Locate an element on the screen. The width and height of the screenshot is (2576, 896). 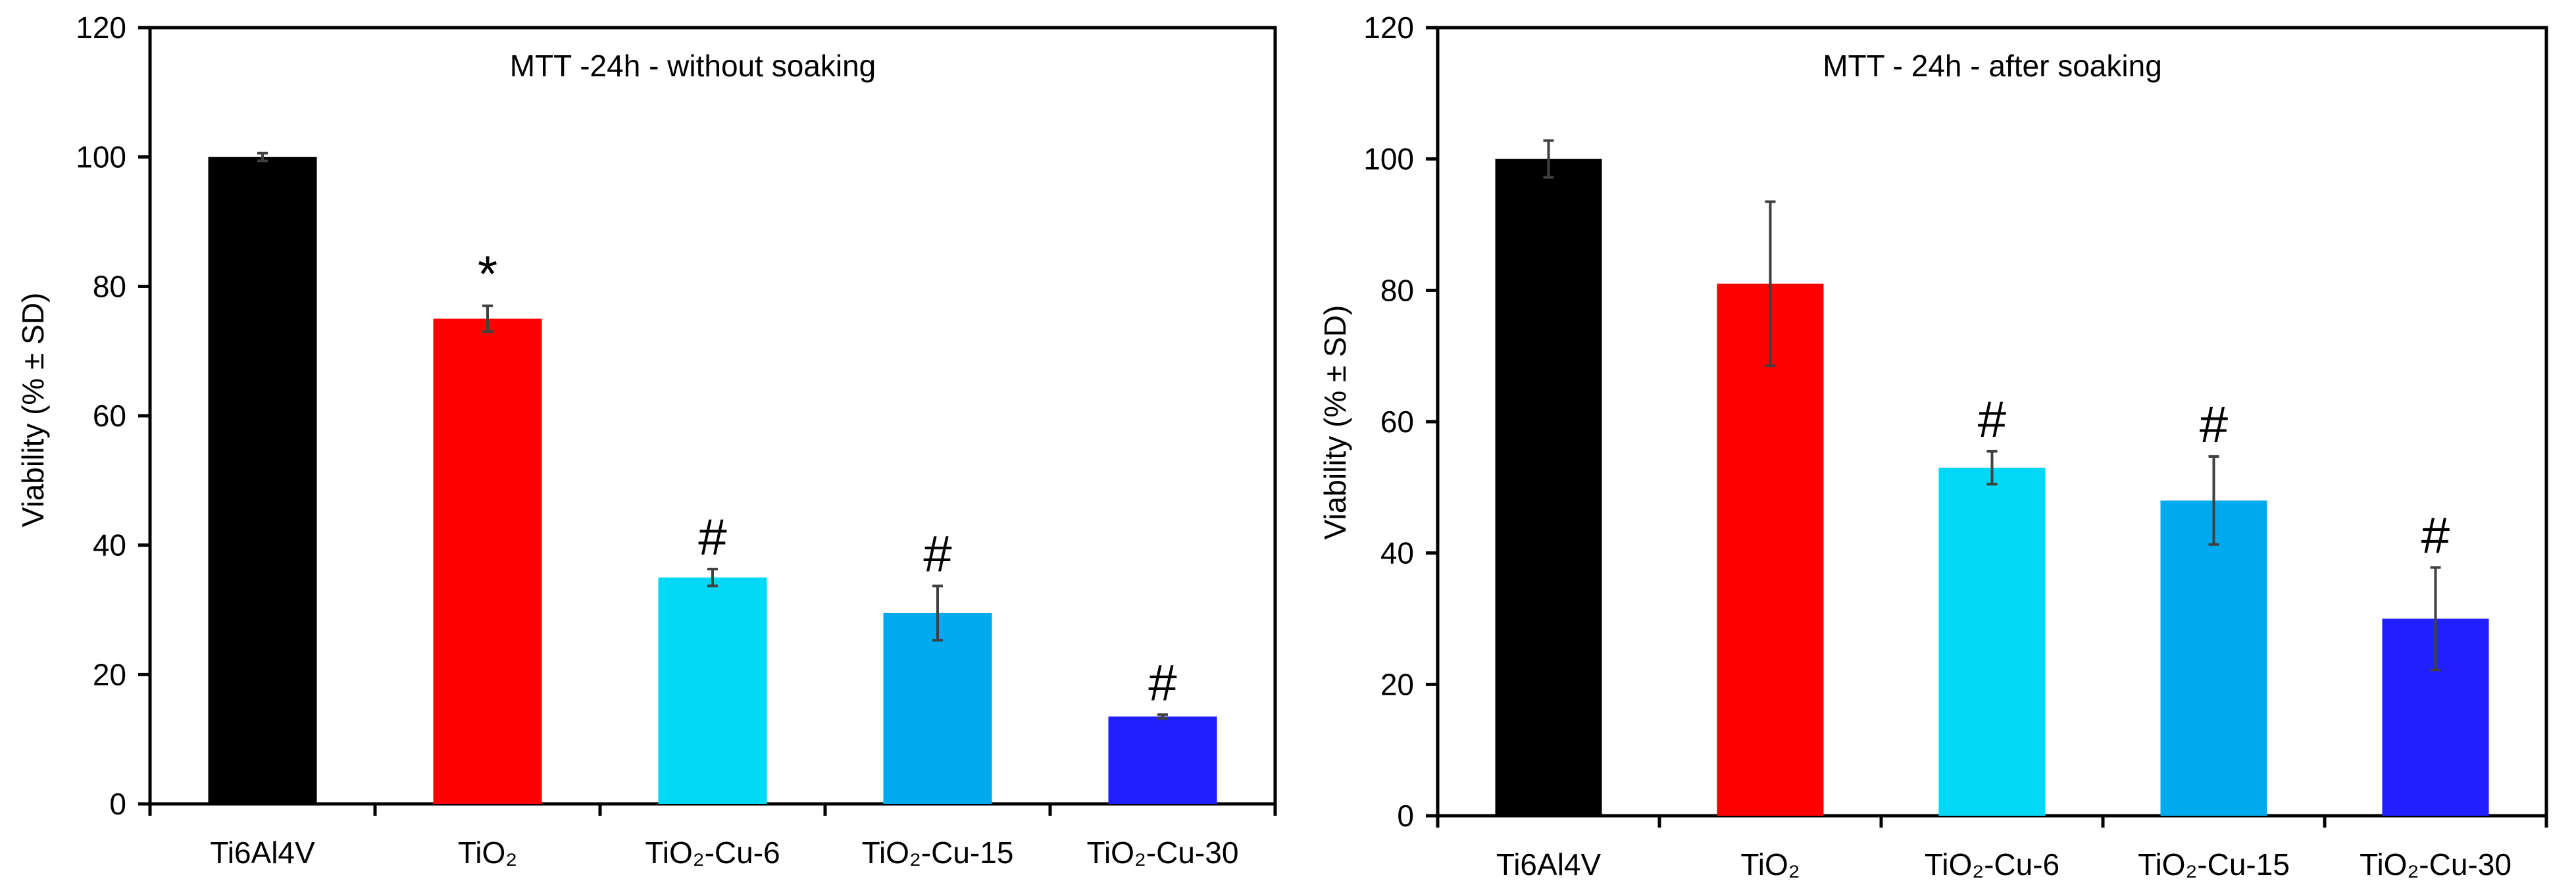
chart-title: MTT - 24h - after soaking is located at coordinates (1993, 66).